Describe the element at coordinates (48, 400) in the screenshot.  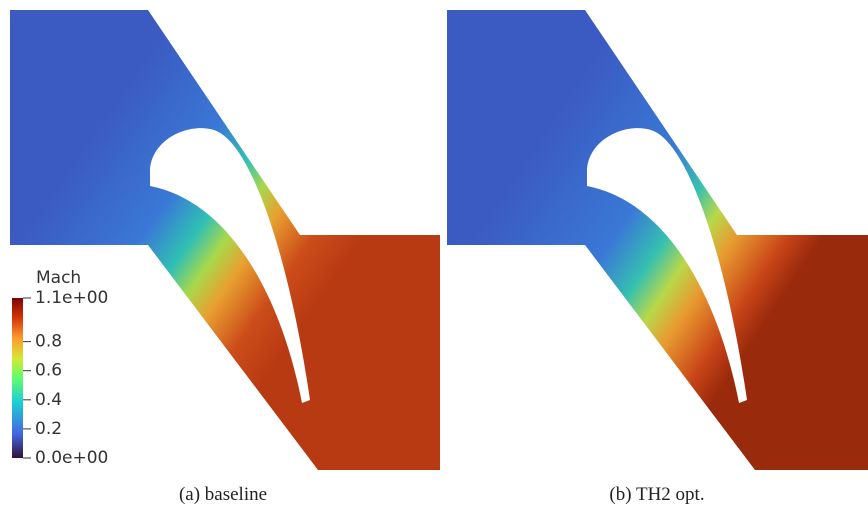
I see `colorbar-tick-label: 0.4` at that location.